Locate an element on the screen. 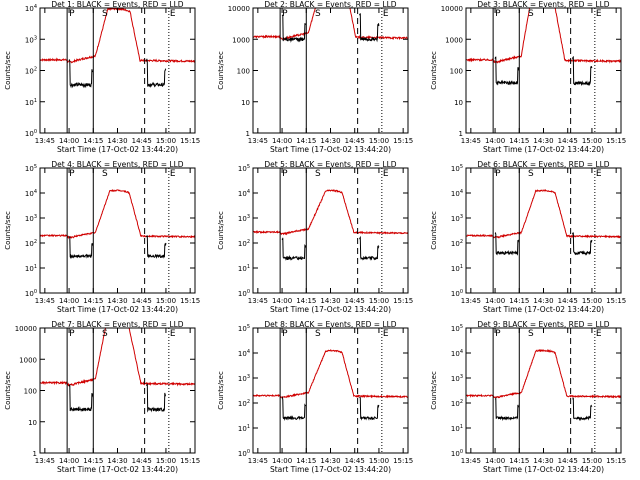  y-tick-label: 10 is located at coordinates (458, 103).